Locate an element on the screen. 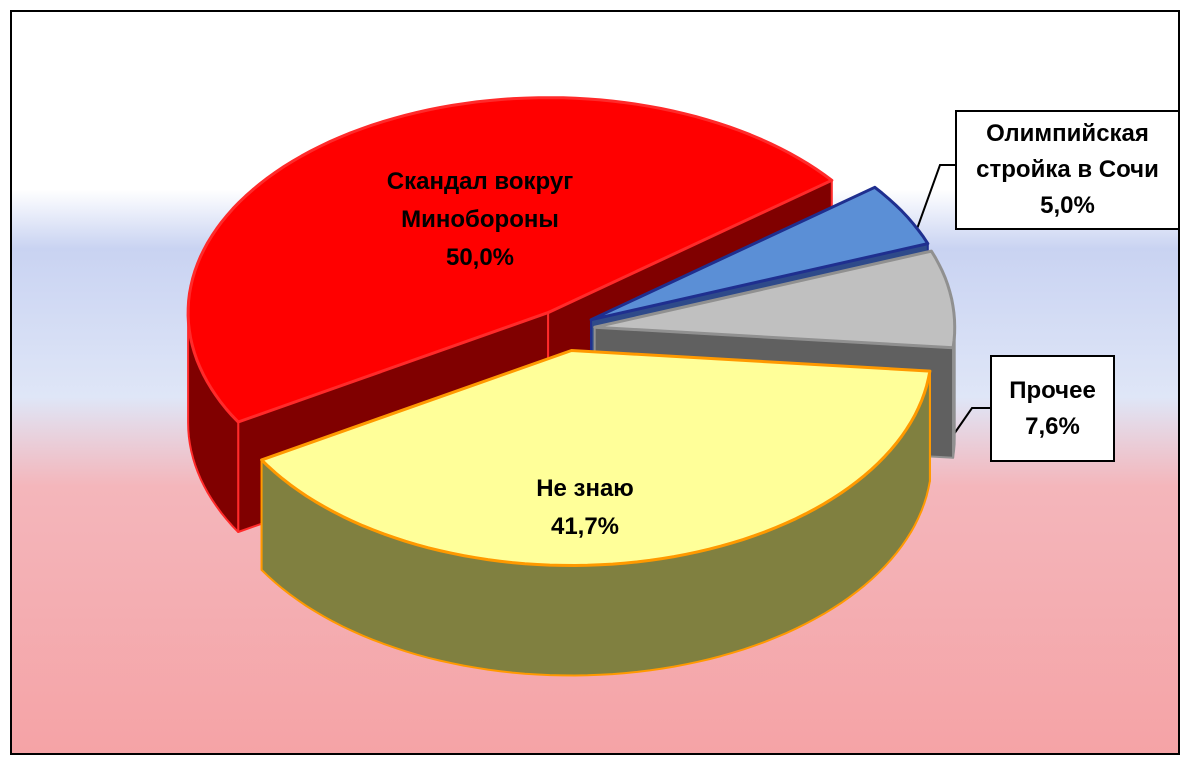 The height and width of the screenshot is (760, 1186). value-label: 50,0% is located at coordinates (480, 257).